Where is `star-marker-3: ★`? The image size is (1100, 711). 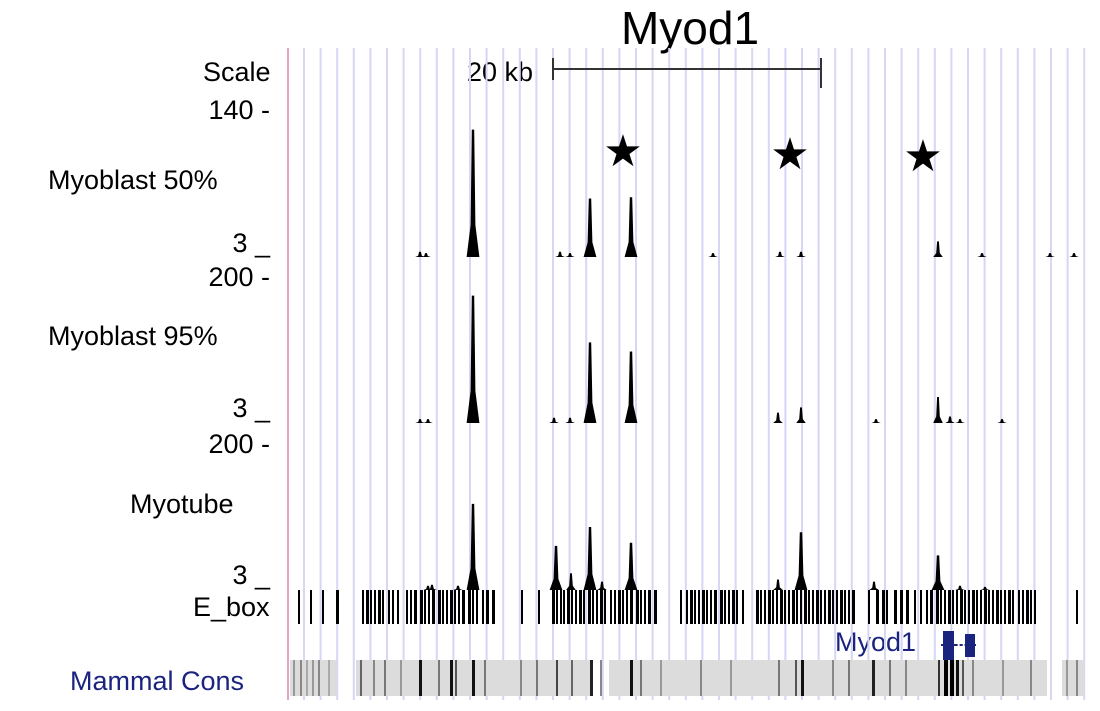 star-marker-3: ★ is located at coordinates (922, 156).